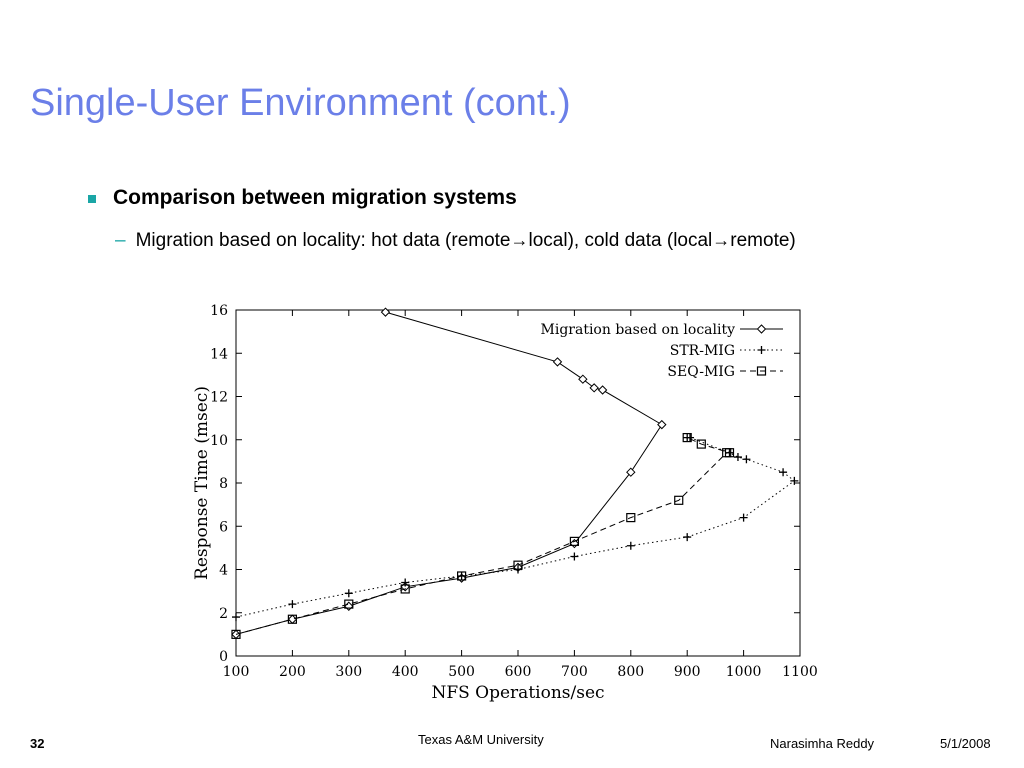  I want to click on x-tick-label: 1000, so click(744, 672).